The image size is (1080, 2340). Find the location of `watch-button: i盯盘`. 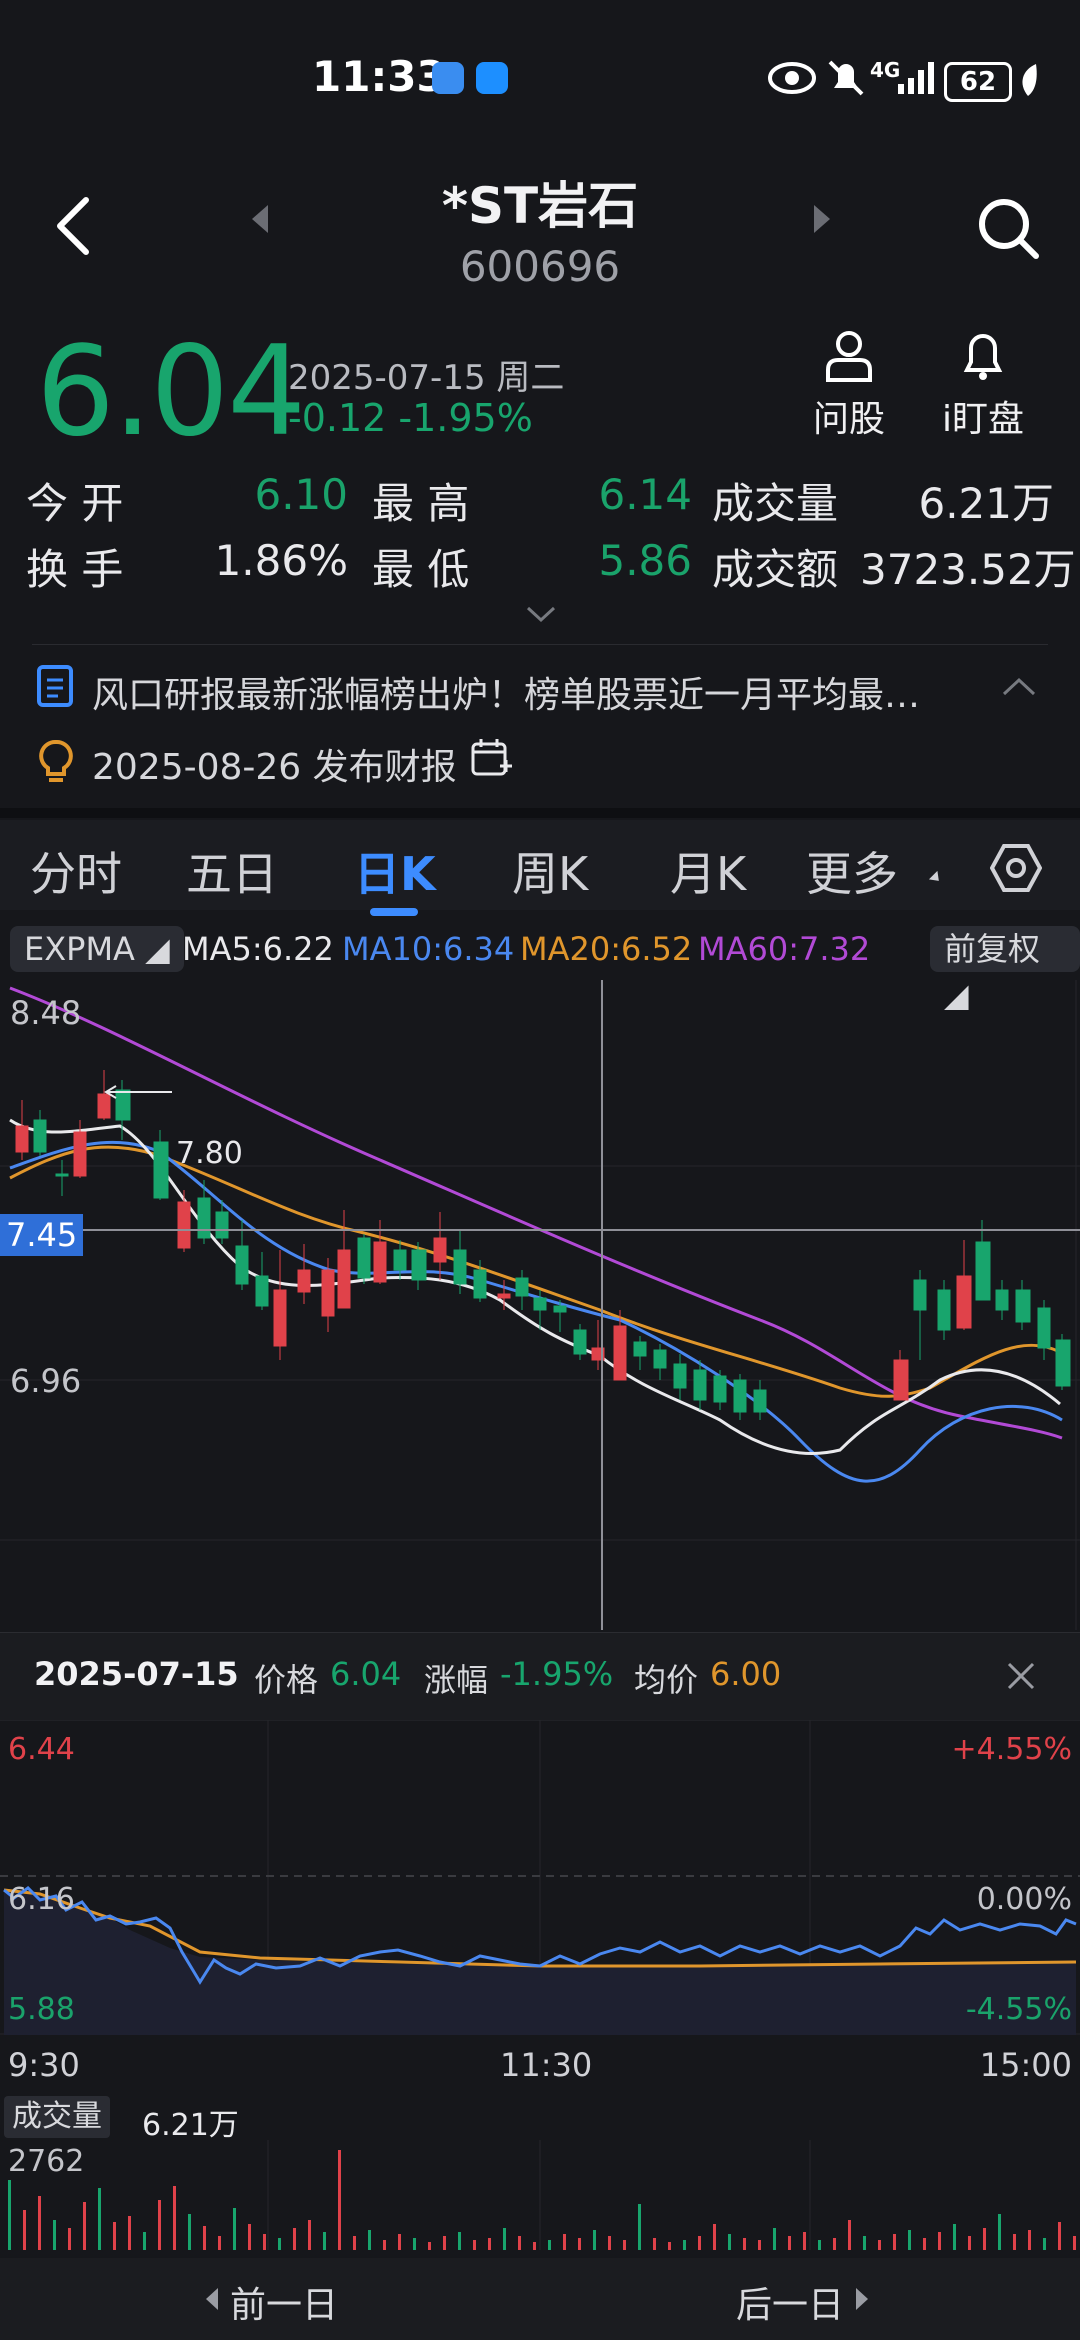

watch-button: i盯盘 is located at coordinates (983, 386).